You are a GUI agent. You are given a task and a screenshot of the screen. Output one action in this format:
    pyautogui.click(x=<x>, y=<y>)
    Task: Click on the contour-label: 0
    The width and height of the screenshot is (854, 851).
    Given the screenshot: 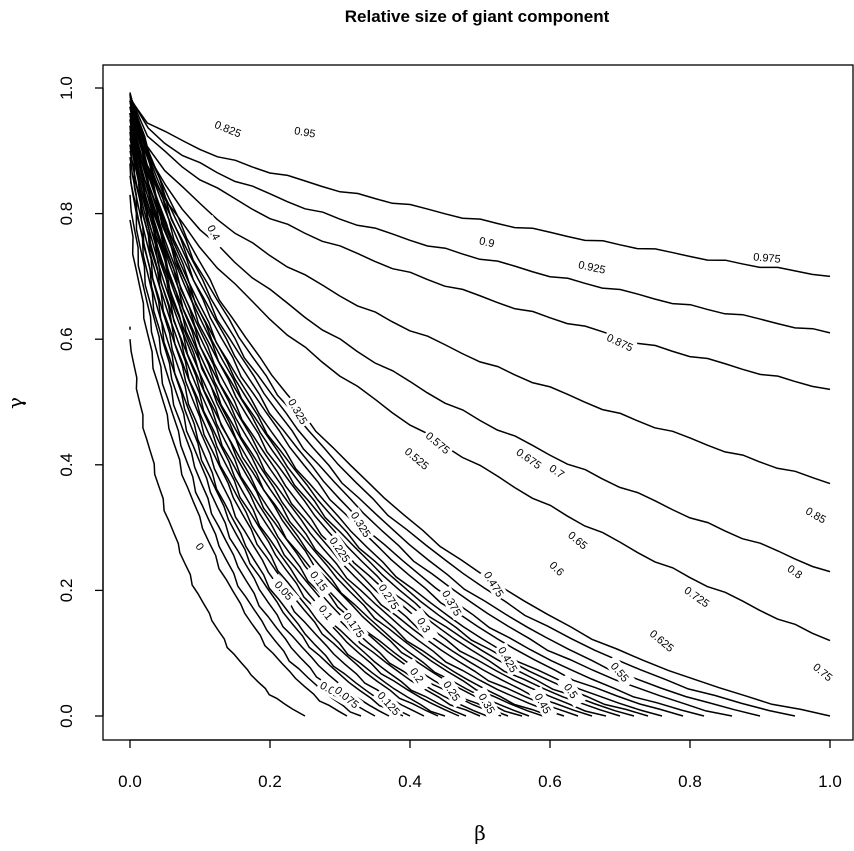 What is the action you would take?
    pyautogui.click(x=199, y=547)
    